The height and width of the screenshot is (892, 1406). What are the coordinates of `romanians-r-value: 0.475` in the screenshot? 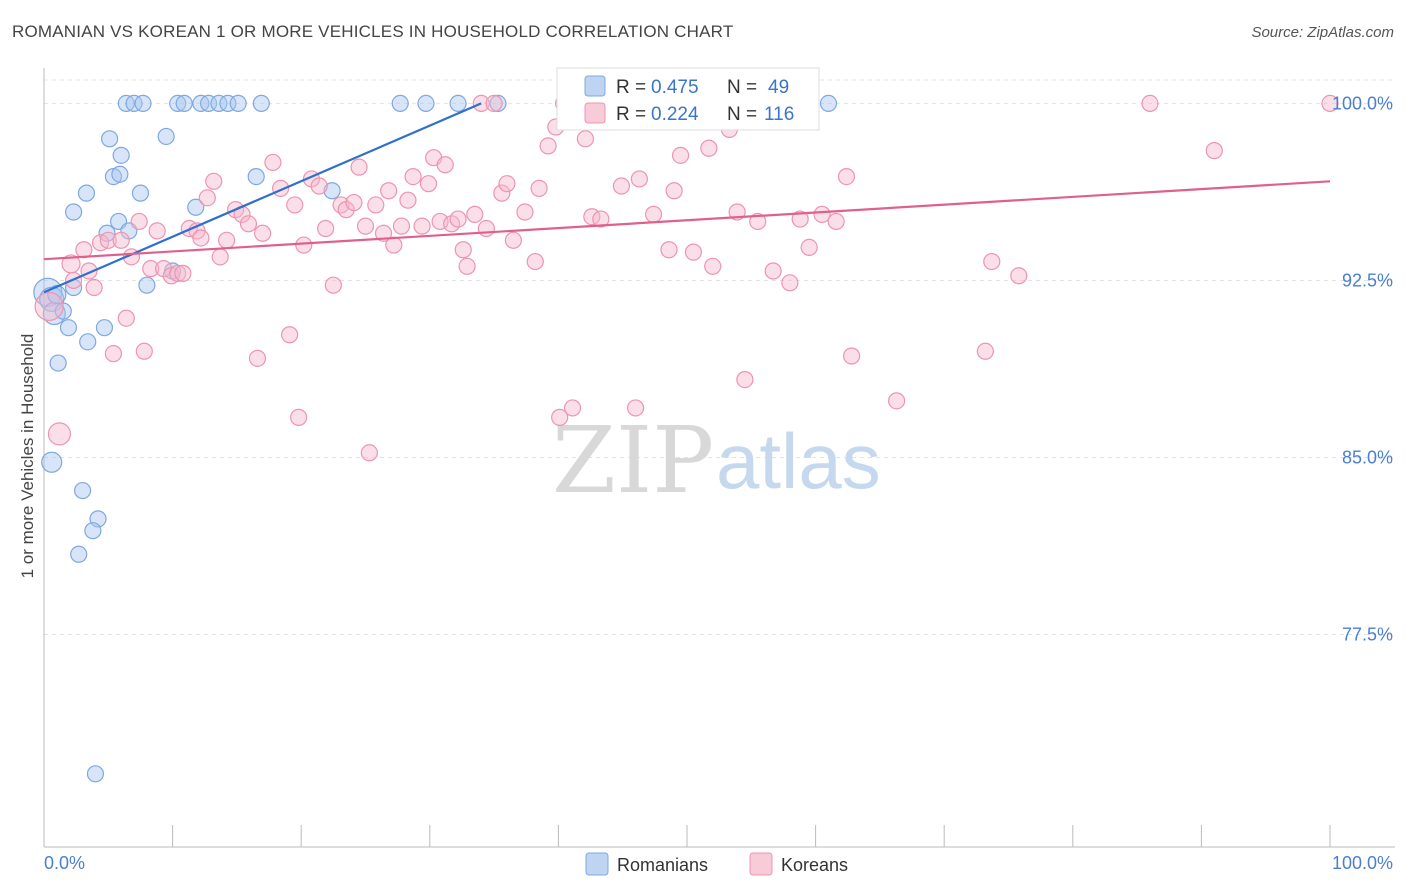 It's located at (675, 87).